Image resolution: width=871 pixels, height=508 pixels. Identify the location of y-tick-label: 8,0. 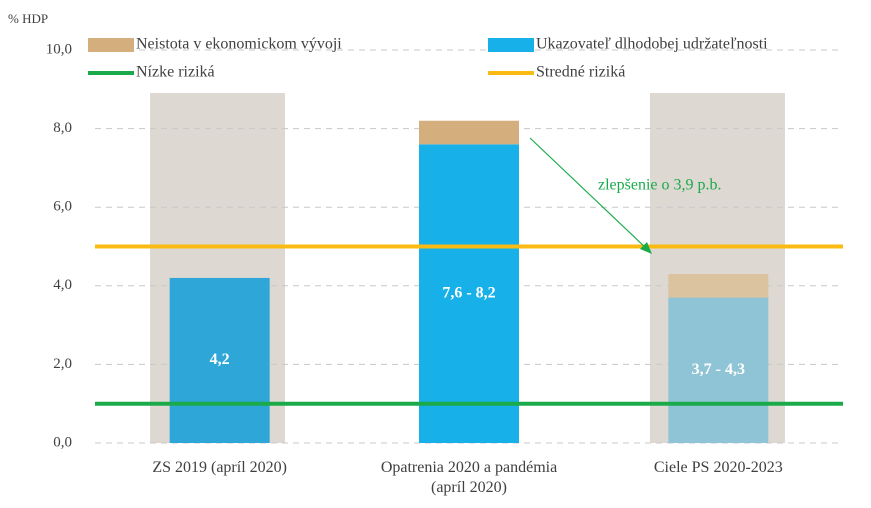
(62, 128).